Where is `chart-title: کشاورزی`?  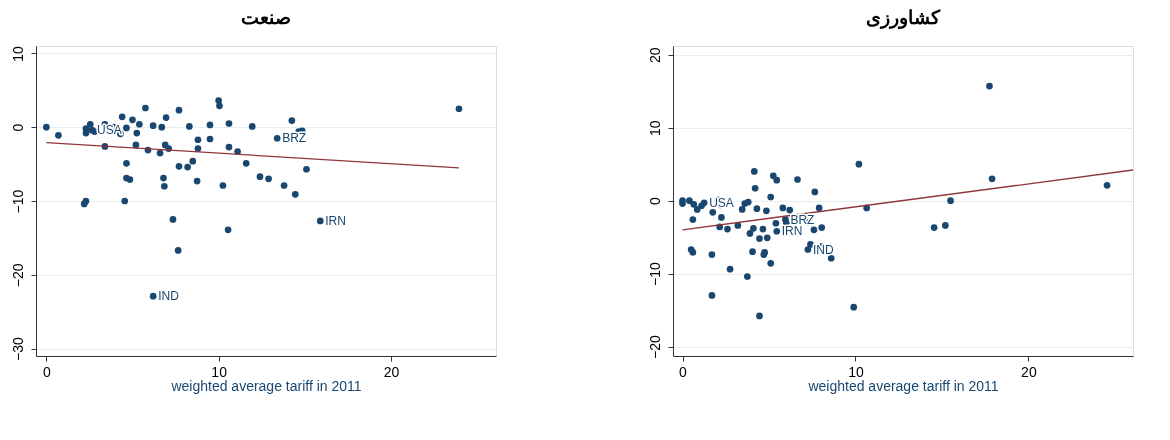
chart-title: کشاورزی is located at coordinates (903, 18).